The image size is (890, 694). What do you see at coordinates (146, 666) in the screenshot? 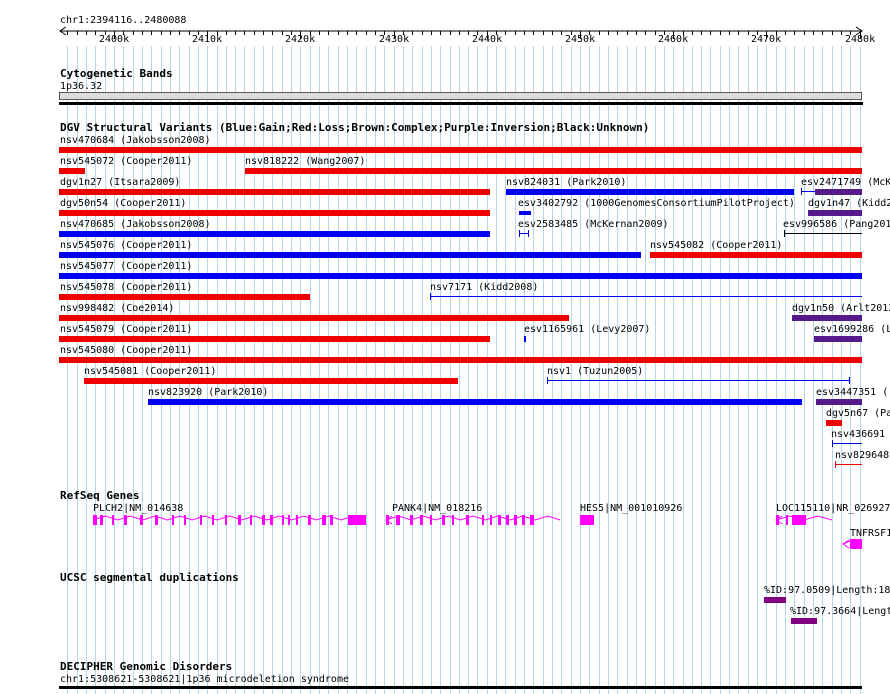
I see `decipher-track-title: DECIPHER Genomic Disorders` at bounding box center [146, 666].